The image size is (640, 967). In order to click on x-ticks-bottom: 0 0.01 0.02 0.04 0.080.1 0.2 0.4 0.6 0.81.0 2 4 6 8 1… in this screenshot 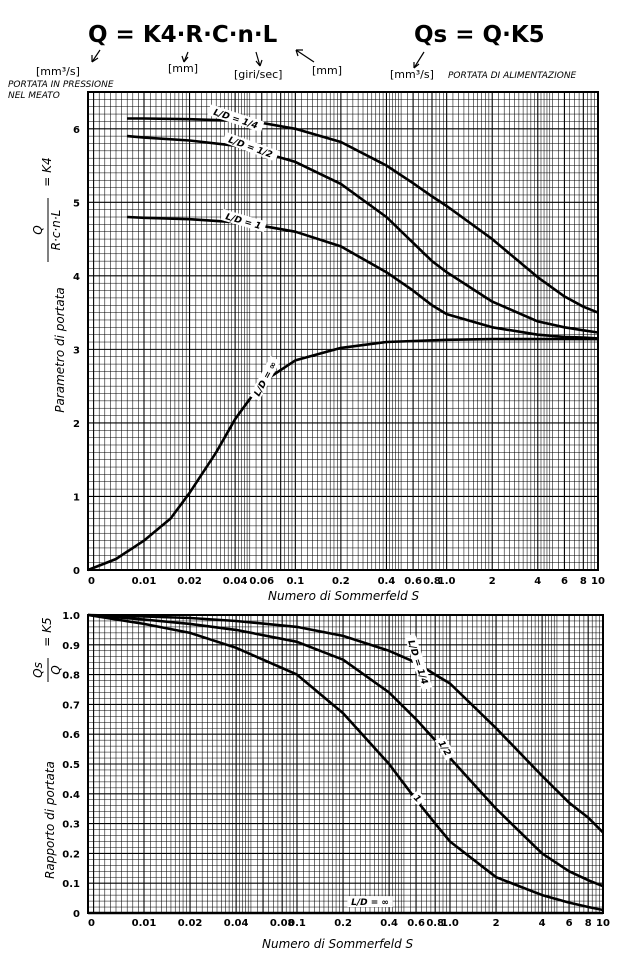, I will do `click(349, 923)`.